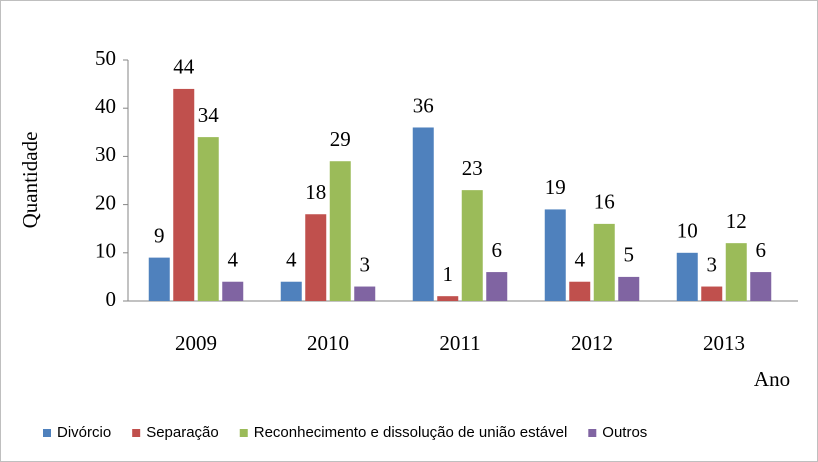 This screenshot has width=818, height=462. I want to click on x-tick-label: 2013, so click(724, 343).